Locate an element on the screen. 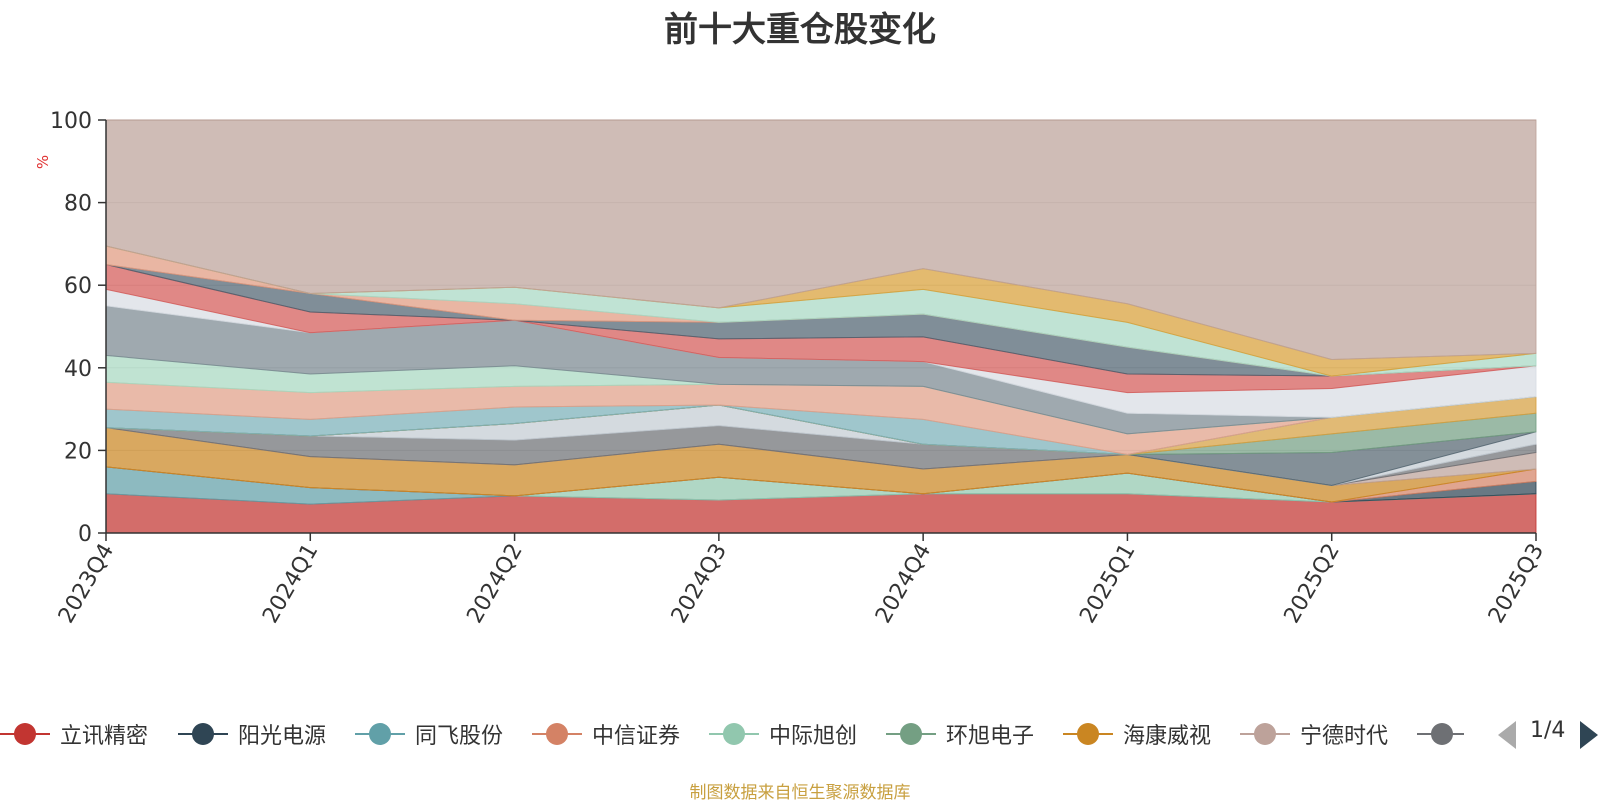 Image resolution: width=1600 pixels, height=803 pixels. y-tick-label: 40 is located at coordinates (78, 369).